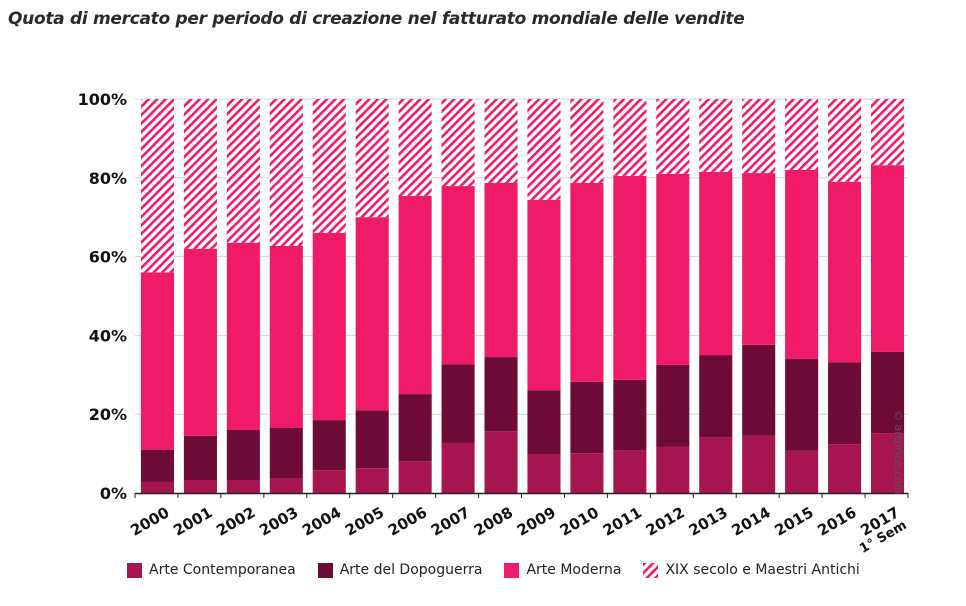 This screenshot has height=606, width=966. I want to click on legend-swatch-hatch, so click(651, 570).